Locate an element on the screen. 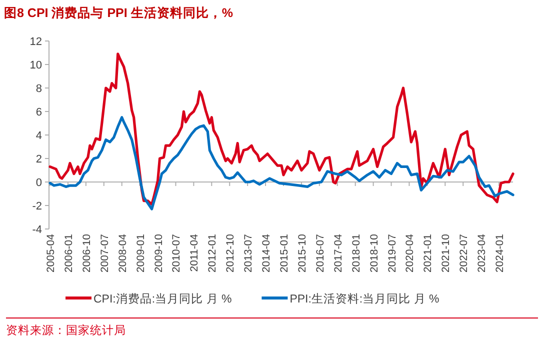 The height and width of the screenshot is (348, 544). annotation: 资料来源：国家统计局 is located at coordinates (66, 331).